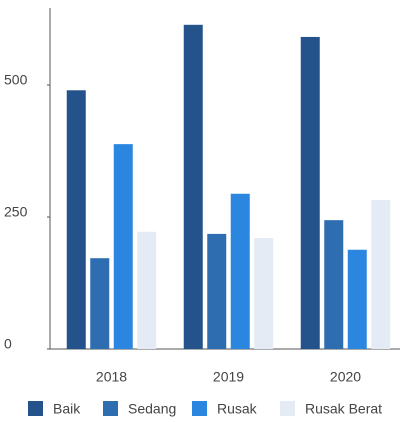 This screenshot has width=401, height=422. What do you see at coordinates (228, 377) in the screenshot?
I see `x-tick-label: 2019` at bounding box center [228, 377].